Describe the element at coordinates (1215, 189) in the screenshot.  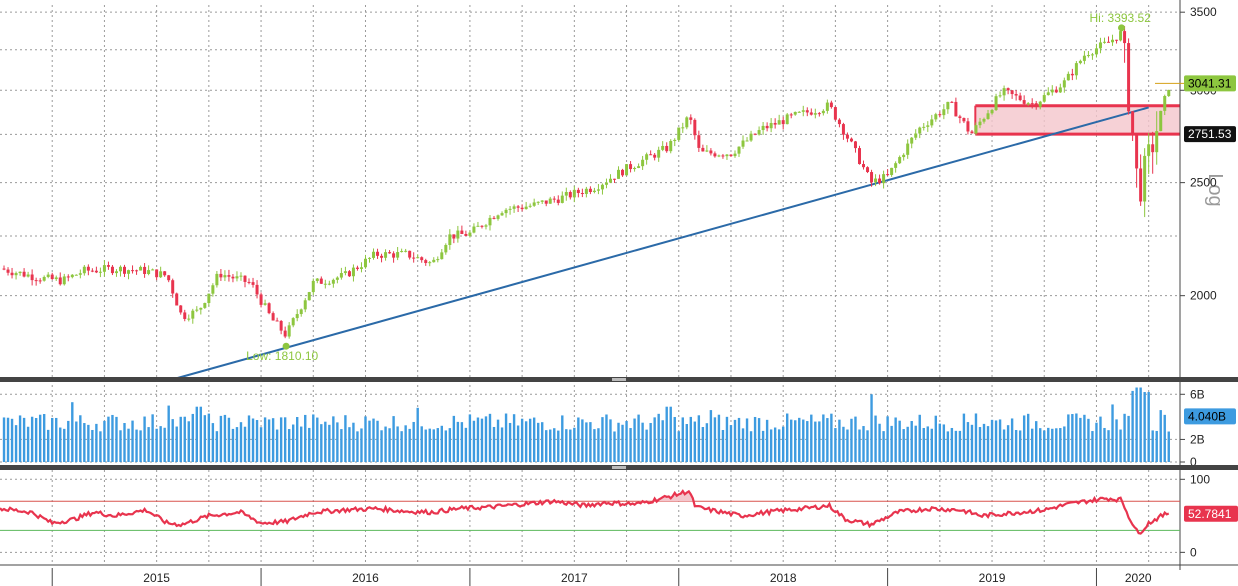
I see `scale-label: Log` at that location.